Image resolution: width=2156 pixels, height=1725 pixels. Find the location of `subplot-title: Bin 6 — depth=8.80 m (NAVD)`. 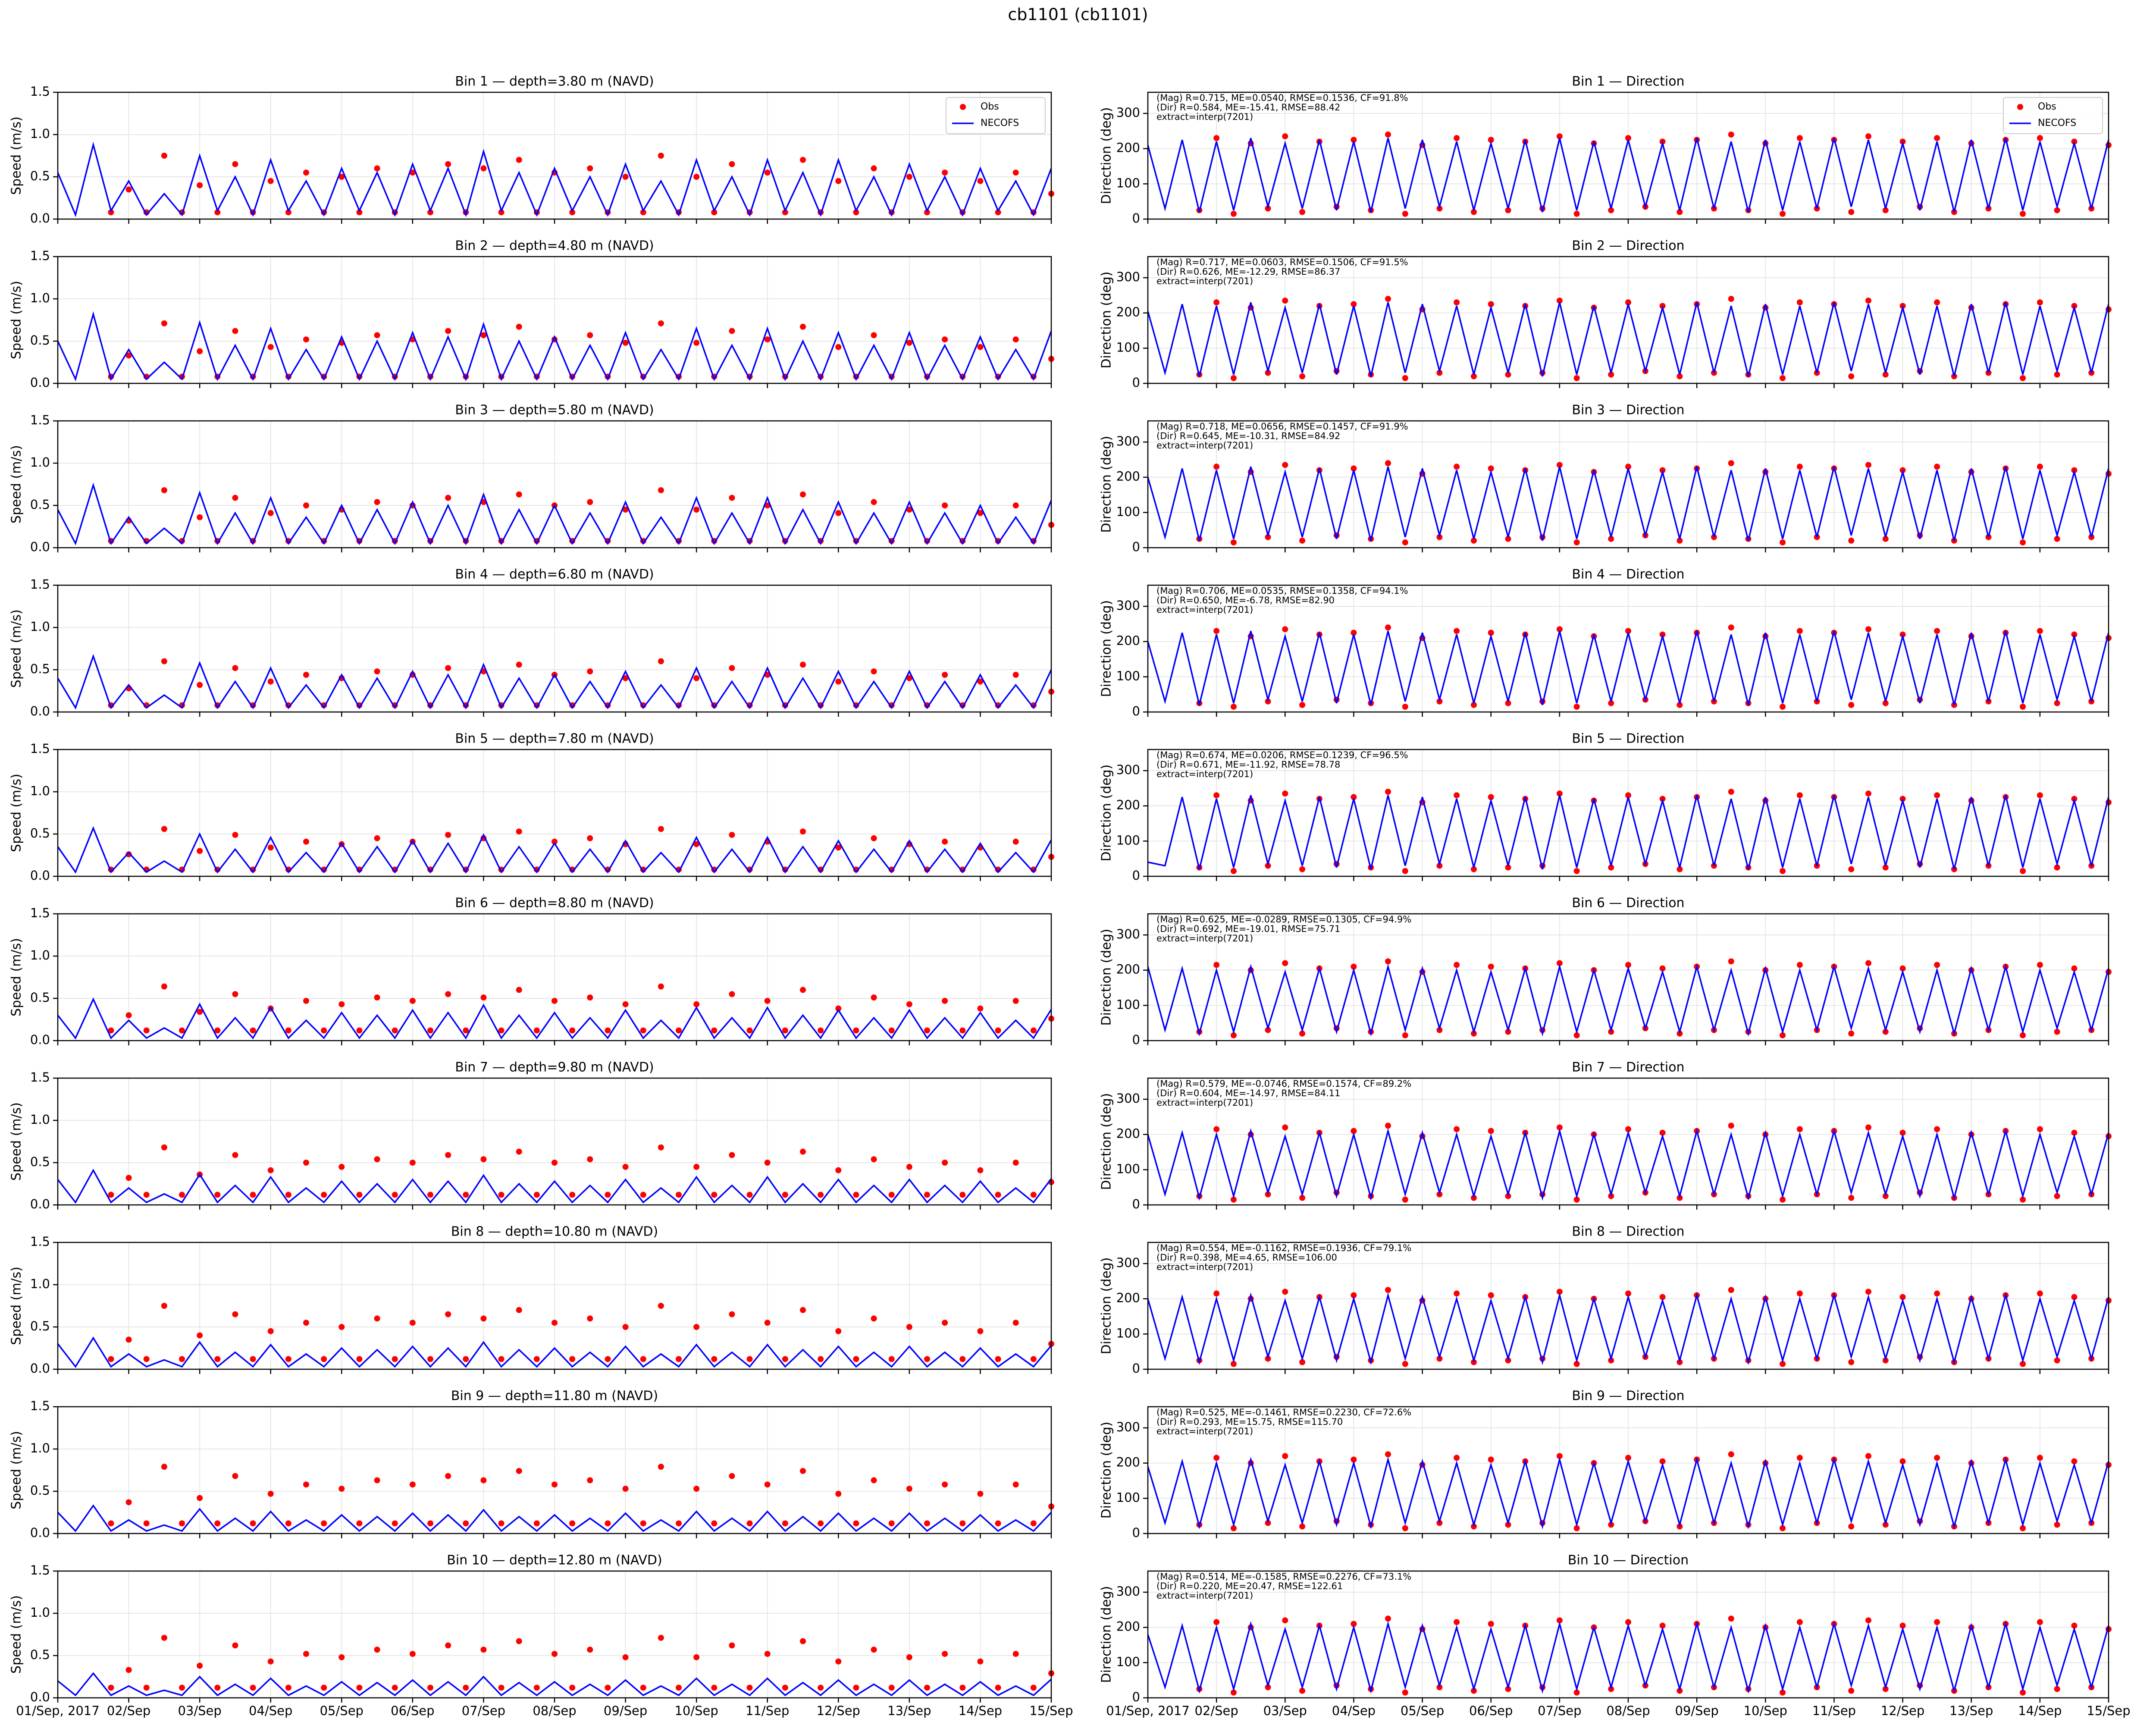

subplot-title: Bin 6 — depth=8.80 m (NAVD) is located at coordinates (554, 904).